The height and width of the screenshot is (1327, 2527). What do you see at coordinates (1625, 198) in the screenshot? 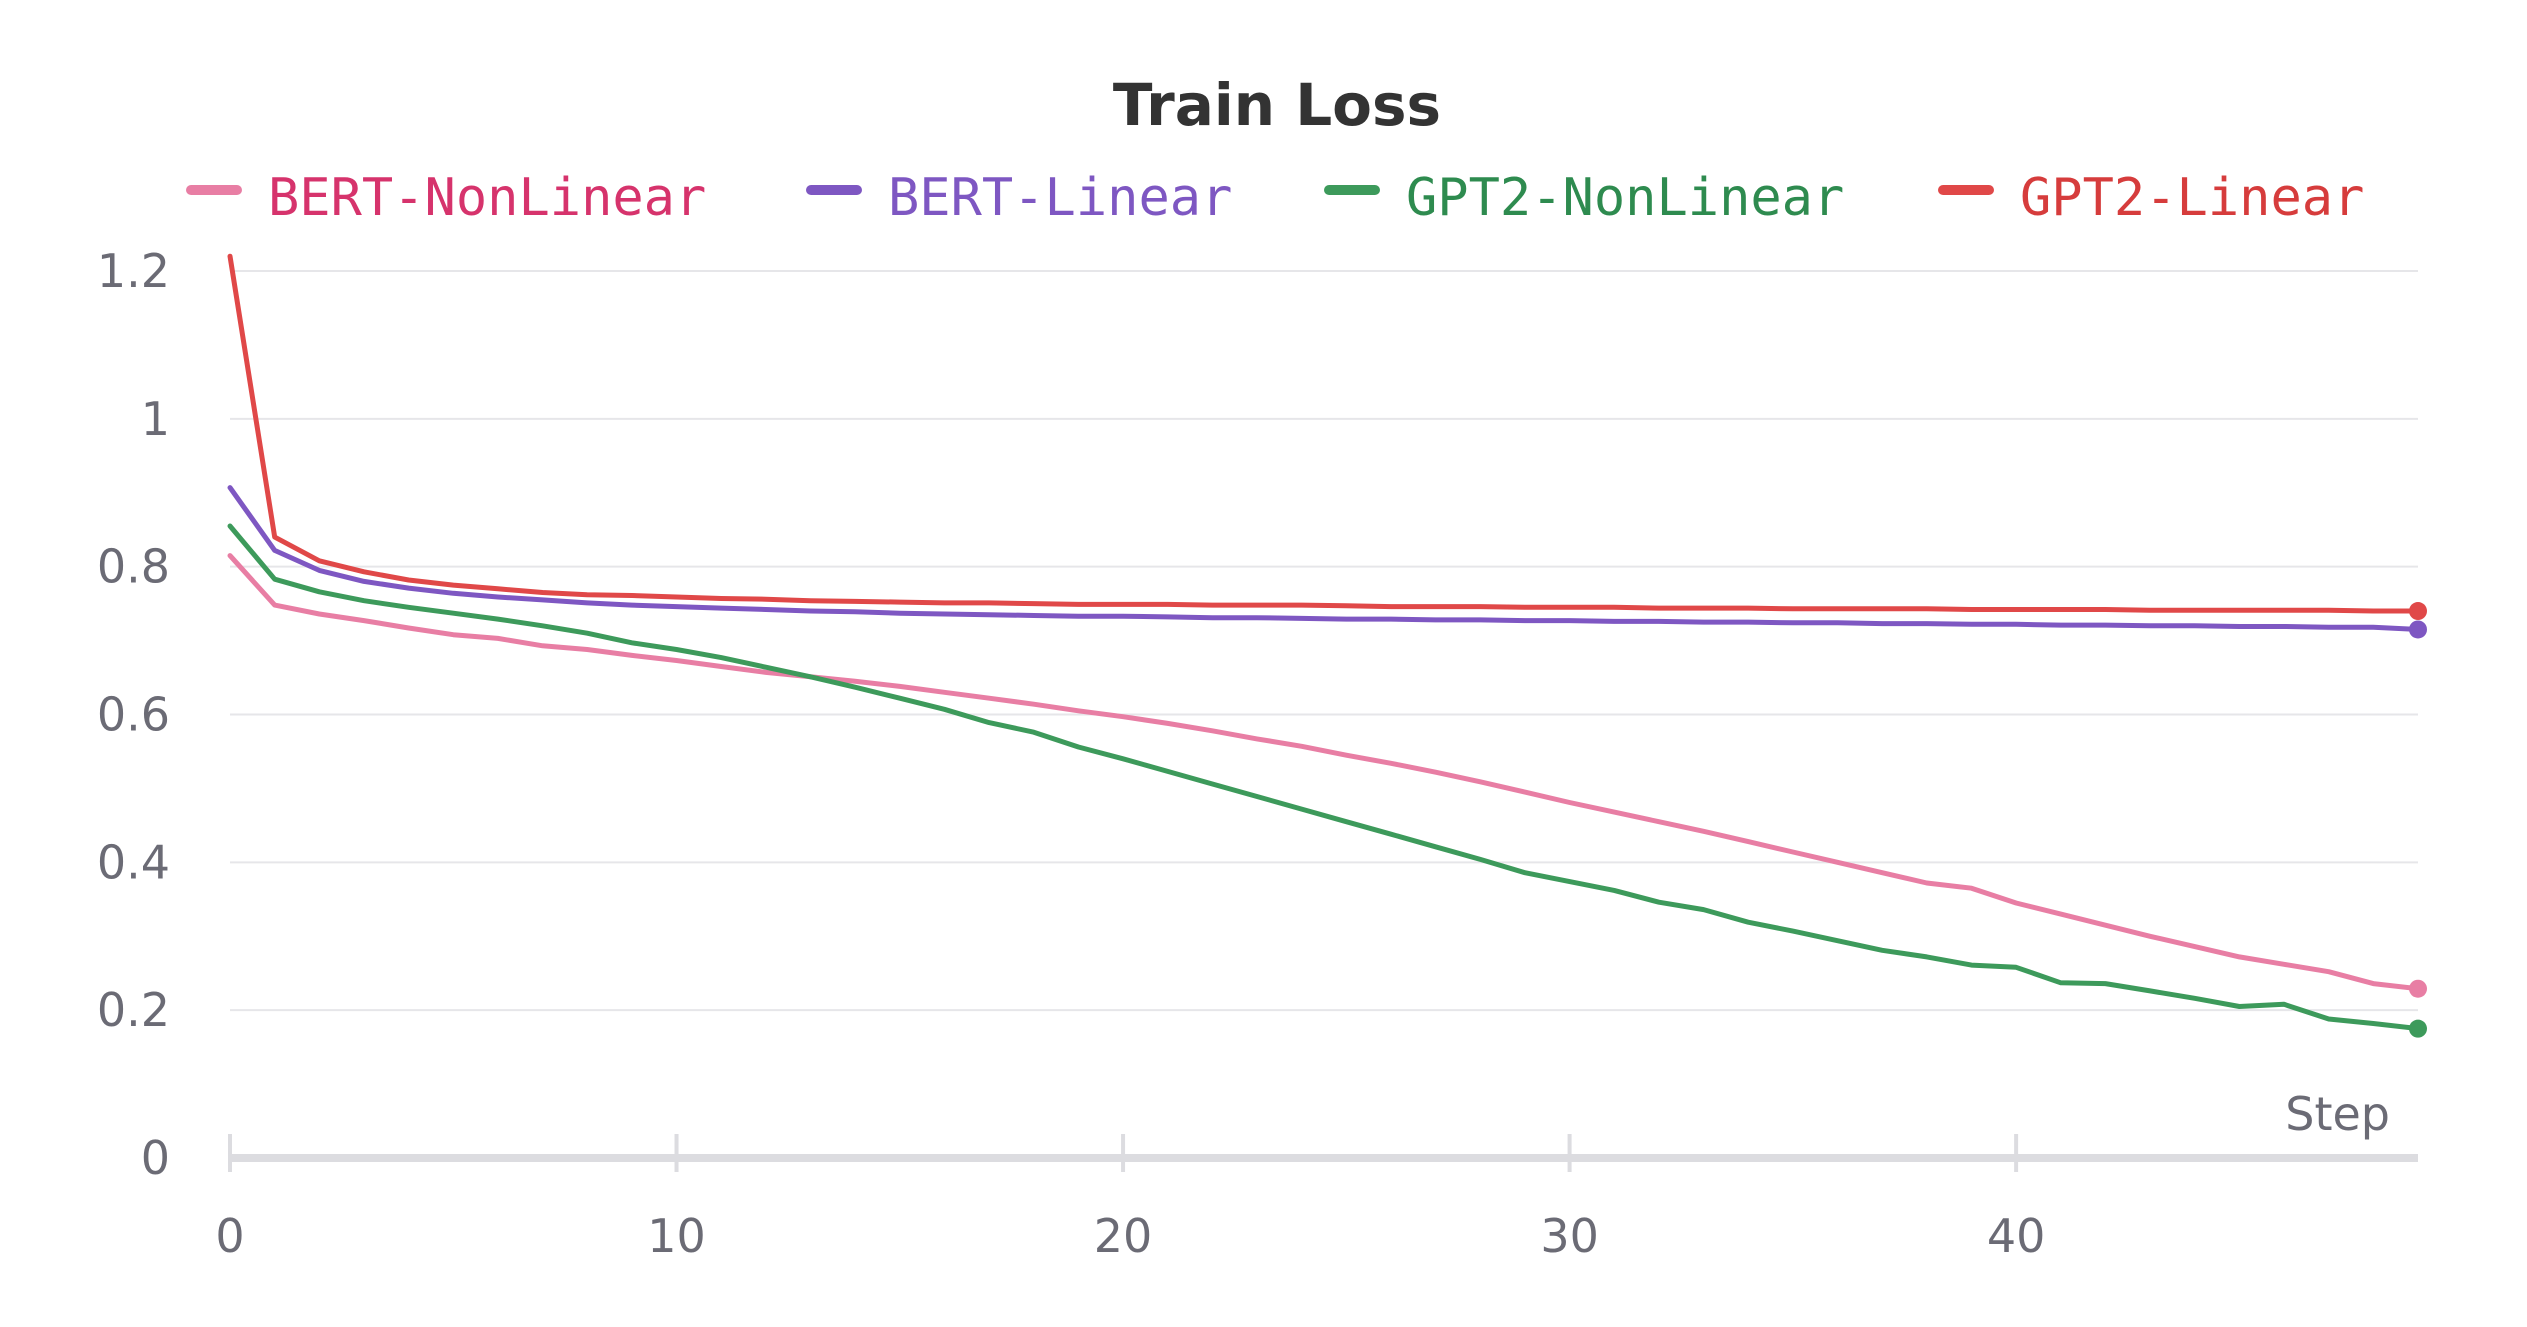
I see `legend-label: GPT2-NonLinear` at bounding box center [1625, 198].